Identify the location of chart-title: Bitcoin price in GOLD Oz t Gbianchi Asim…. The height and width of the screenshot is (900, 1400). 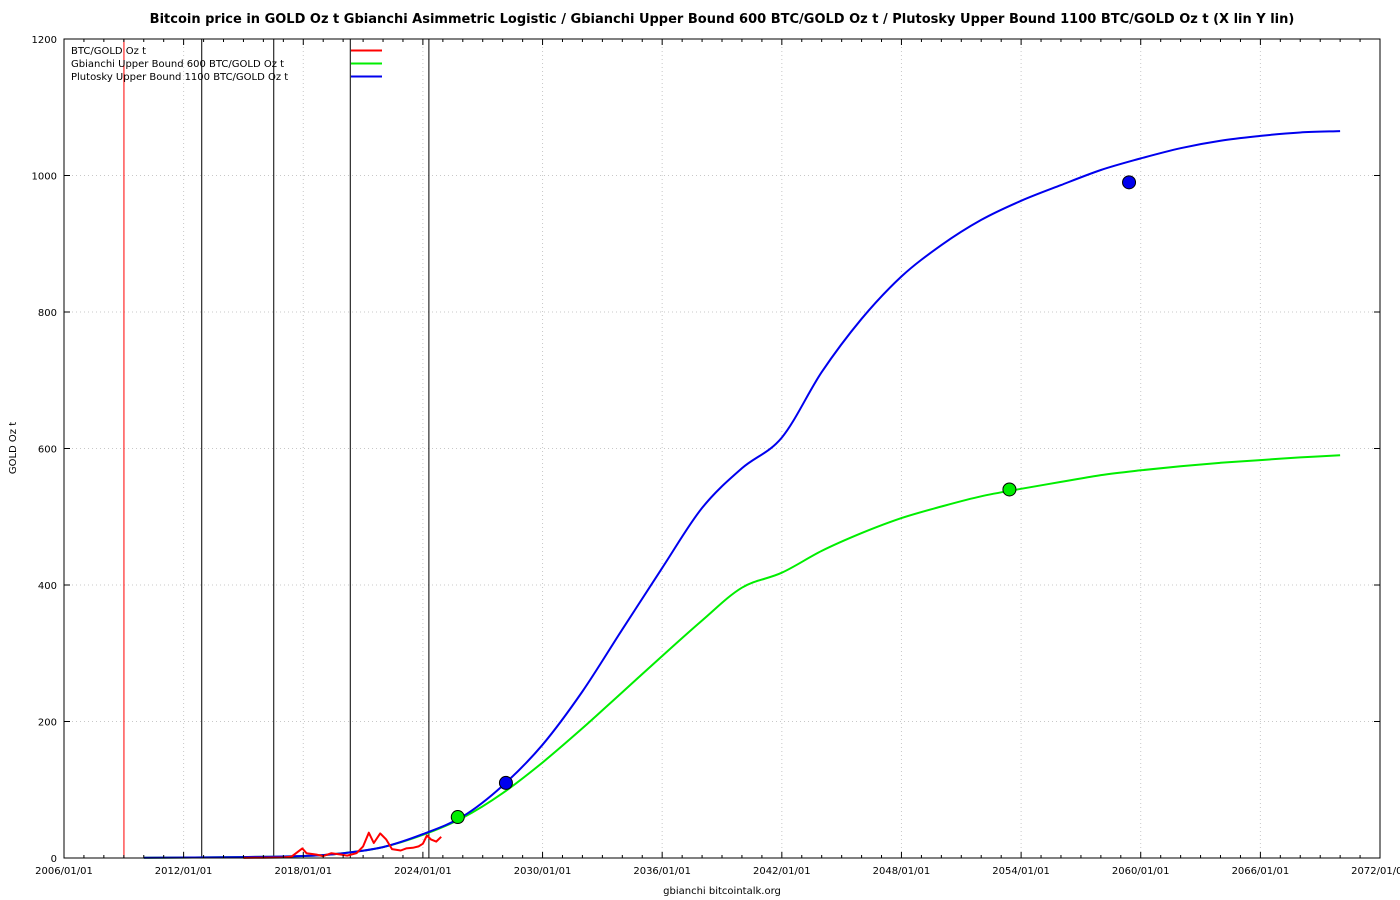
(722, 19).